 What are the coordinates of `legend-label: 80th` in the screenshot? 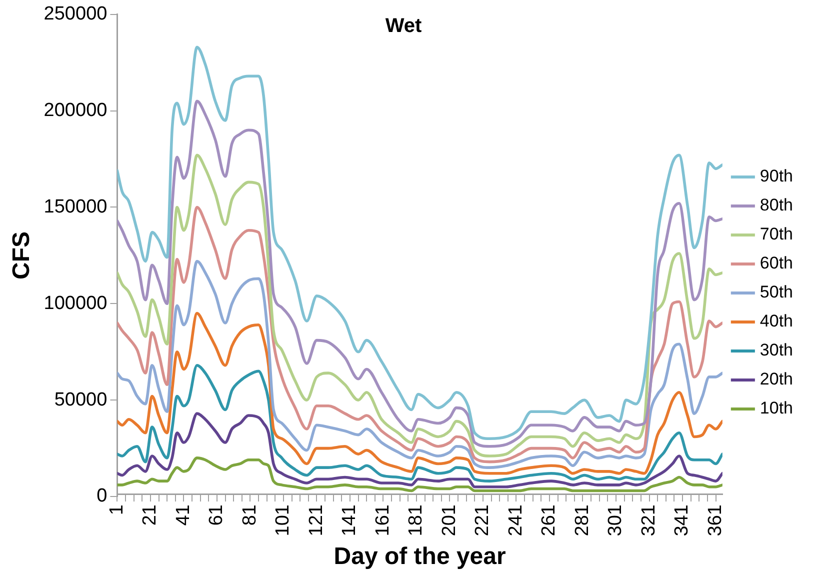 It's located at (777, 205).